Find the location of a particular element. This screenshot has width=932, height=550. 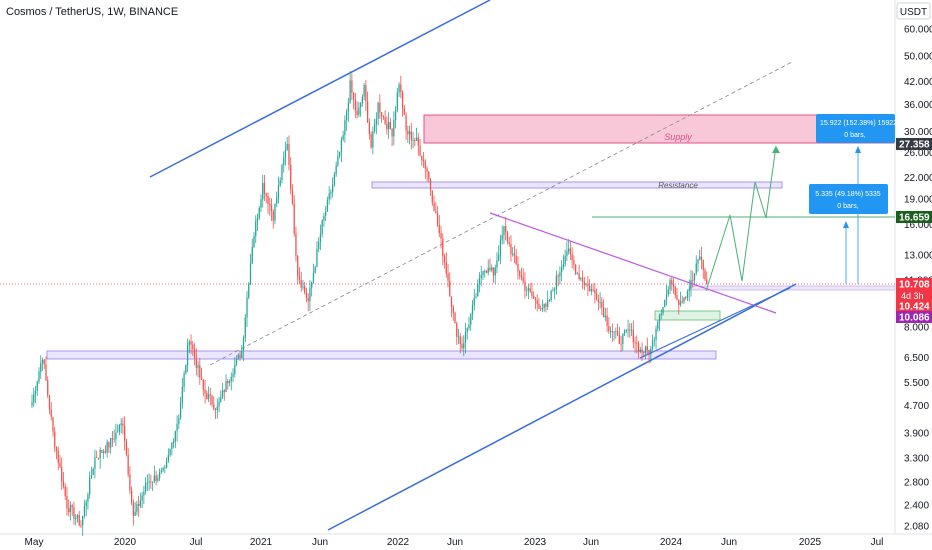

x-tick-label: 2022 is located at coordinates (398, 542).